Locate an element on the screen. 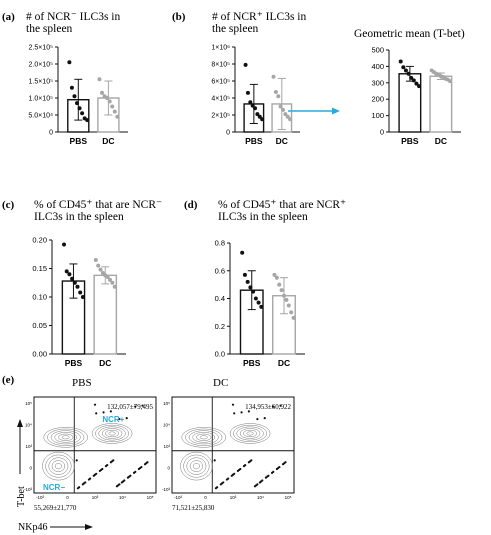 This screenshot has width=491, height=535. series-DC is located at coordinates (284, 313).